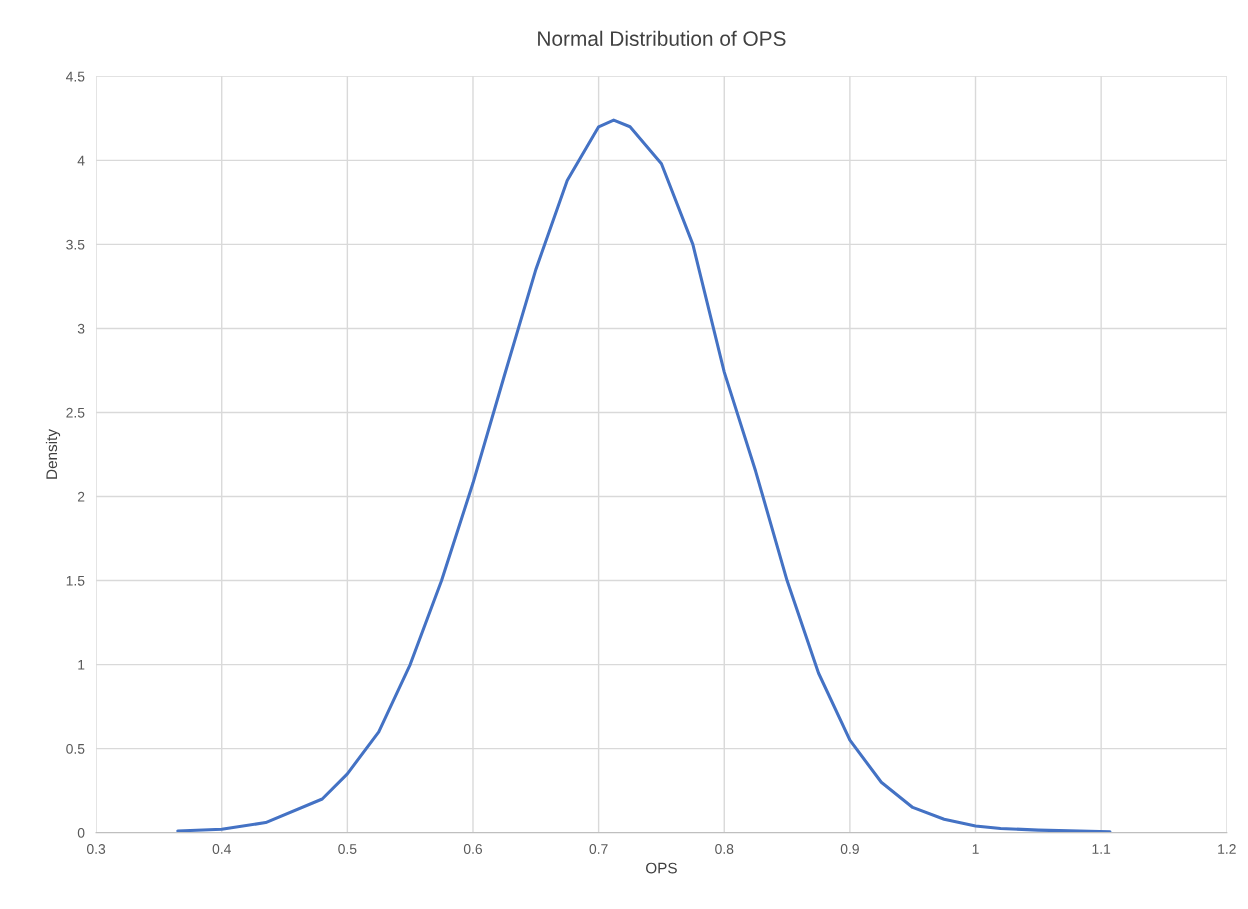 The height and width of the screenshot is (909, 1248). Describe the element at coordinates (75, 76) in the screenshot. I see `y-tick-label: 4.5` at that location.